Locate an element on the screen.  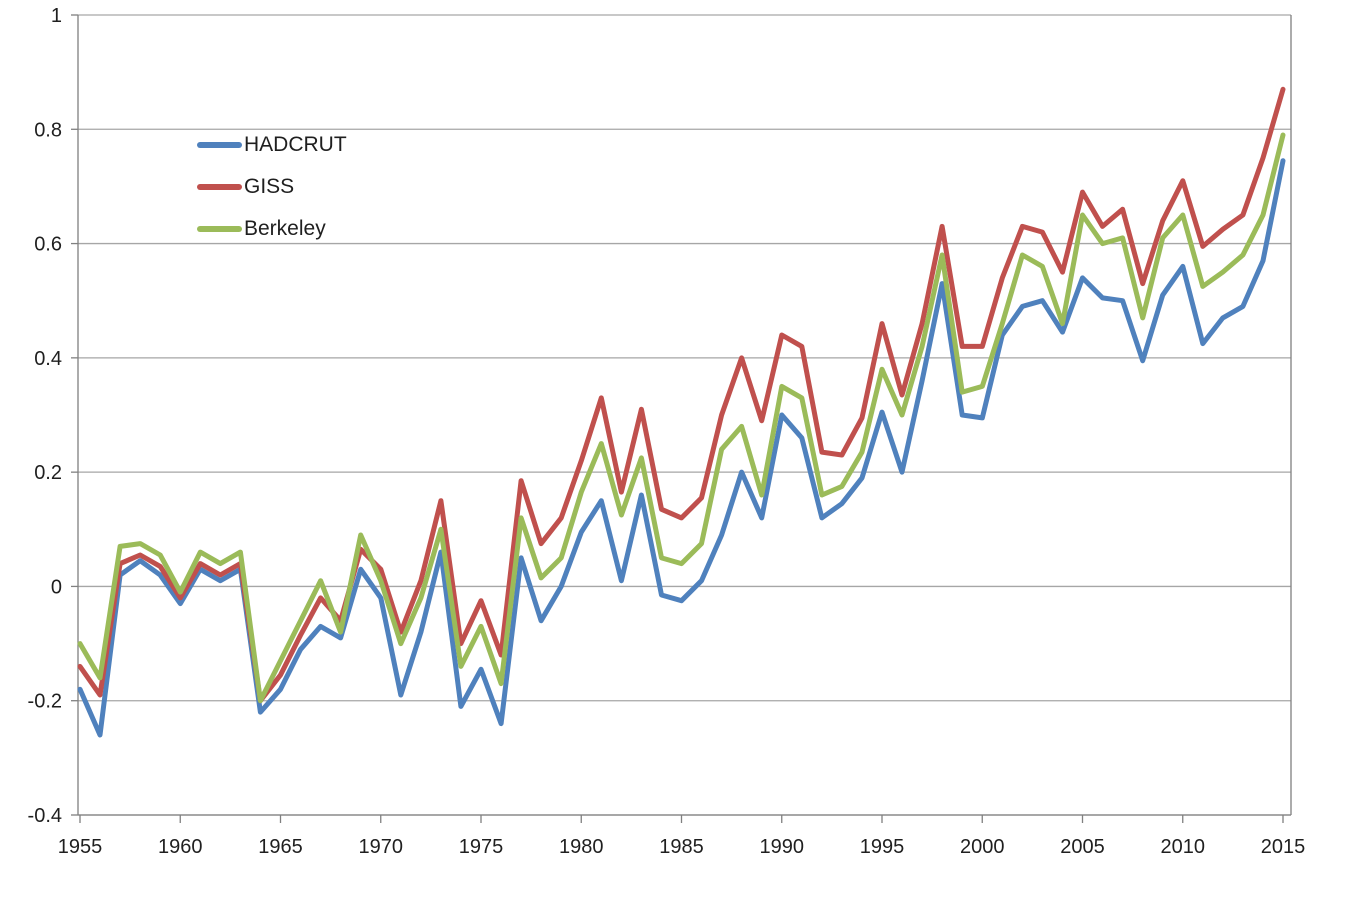
x-axis-tick-label: 1970 is located at coordinates (381, 847).